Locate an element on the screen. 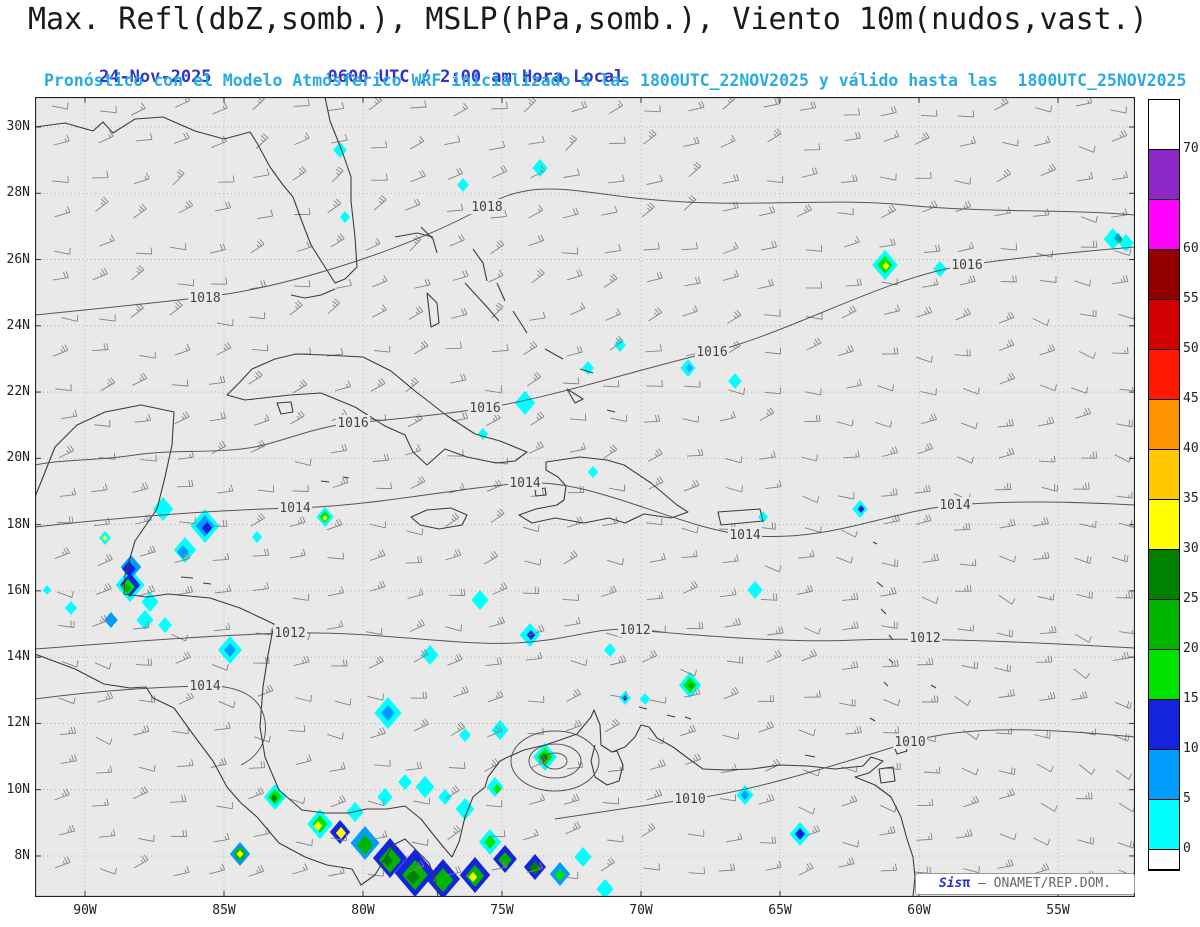  valid-date: 24-Nov-2025 is located at coordinates (155, 77).